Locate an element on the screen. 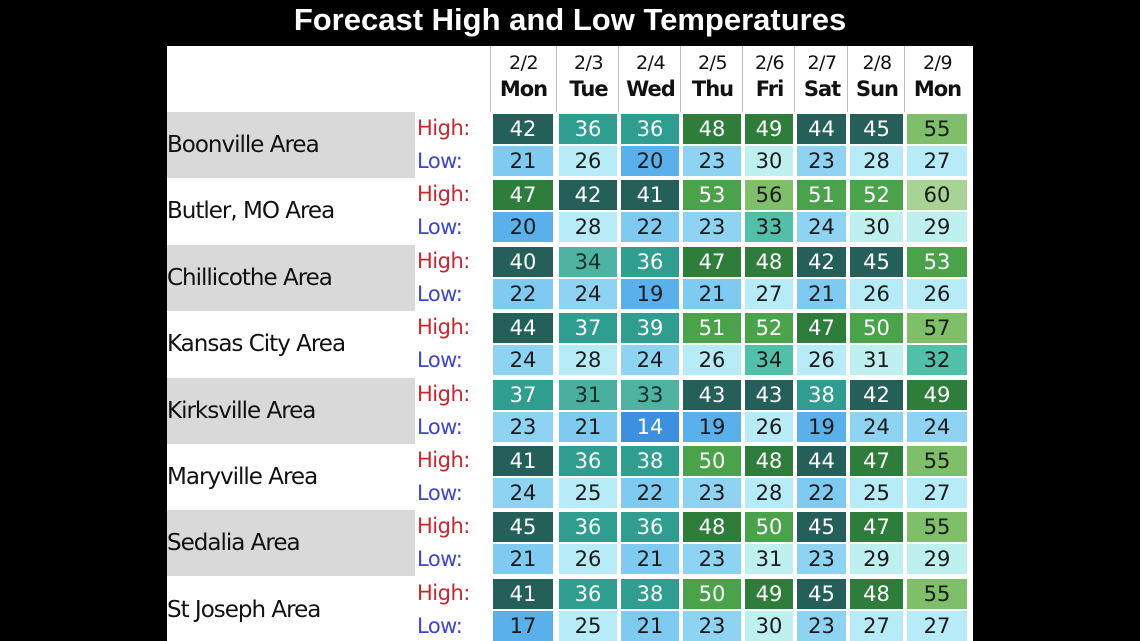  day-header: 2/9 Mon is located at coordinates (937, 79).